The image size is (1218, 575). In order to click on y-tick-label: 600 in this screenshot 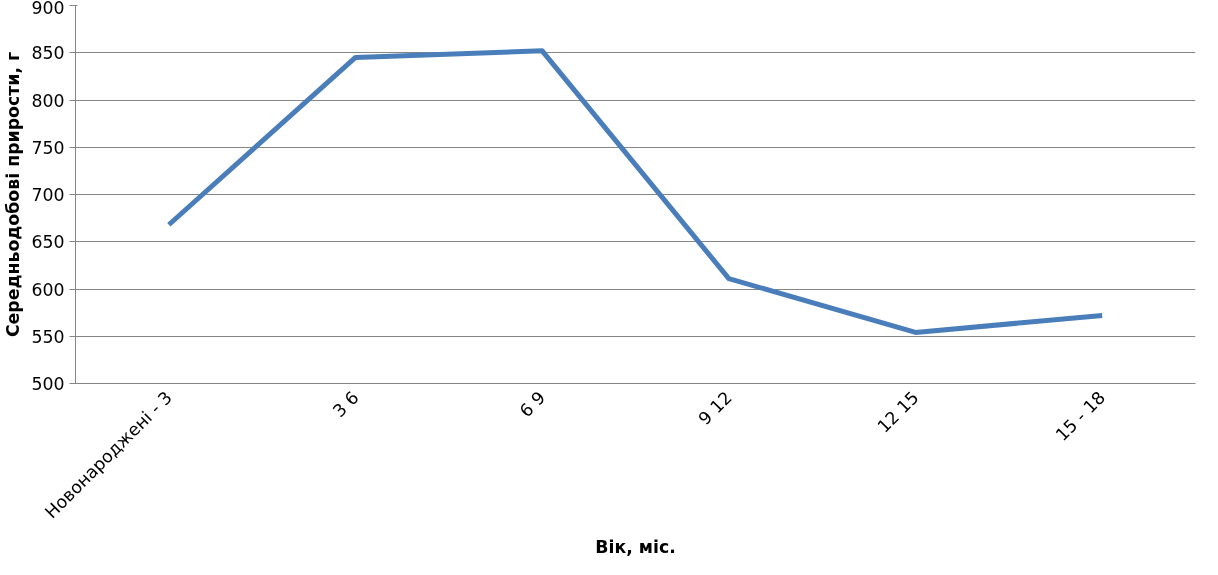, I will do `click(48, 289)`.